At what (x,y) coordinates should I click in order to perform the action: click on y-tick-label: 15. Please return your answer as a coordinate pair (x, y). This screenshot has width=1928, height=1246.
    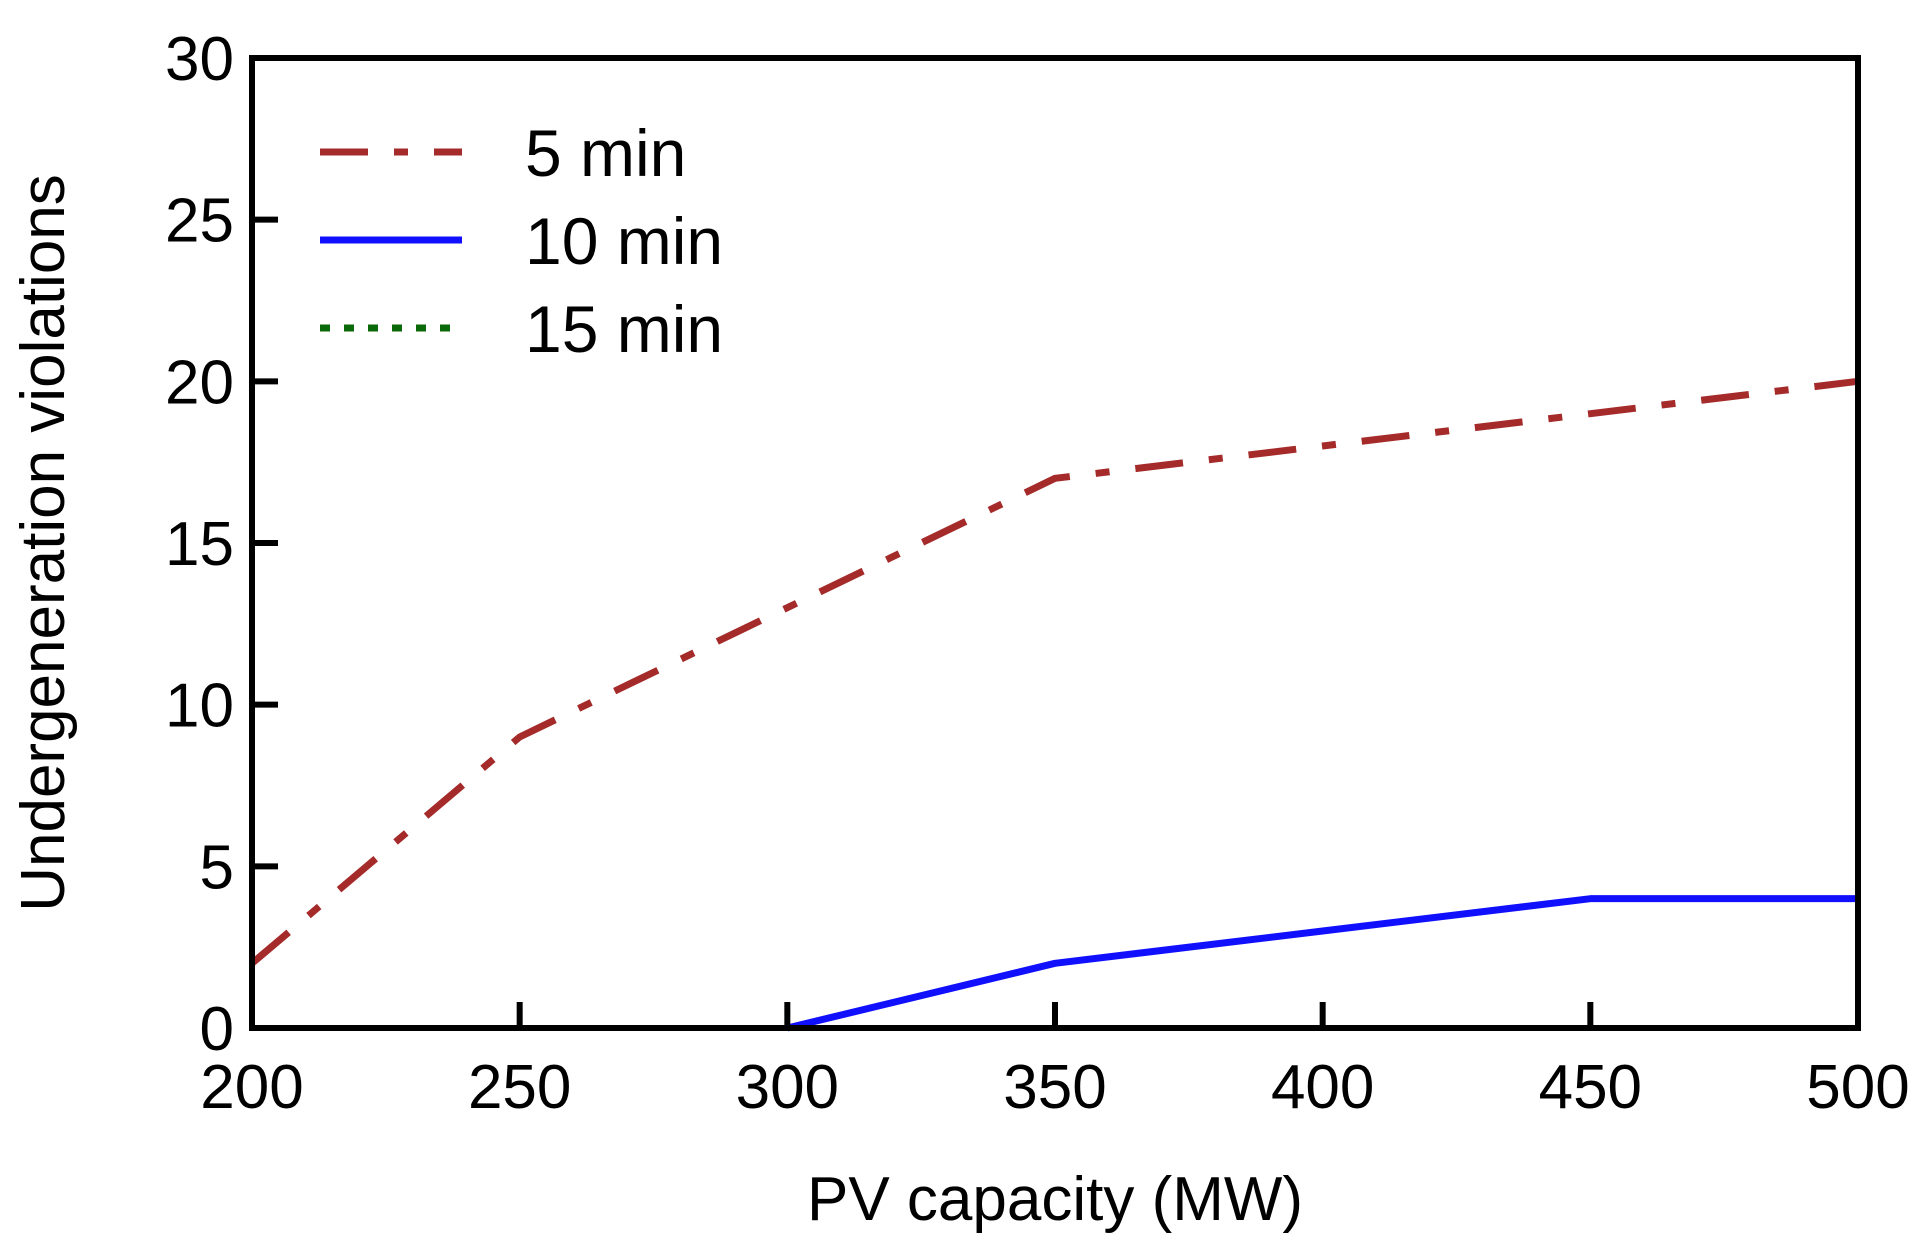
    Looking at the image, I should click on (199, 544).